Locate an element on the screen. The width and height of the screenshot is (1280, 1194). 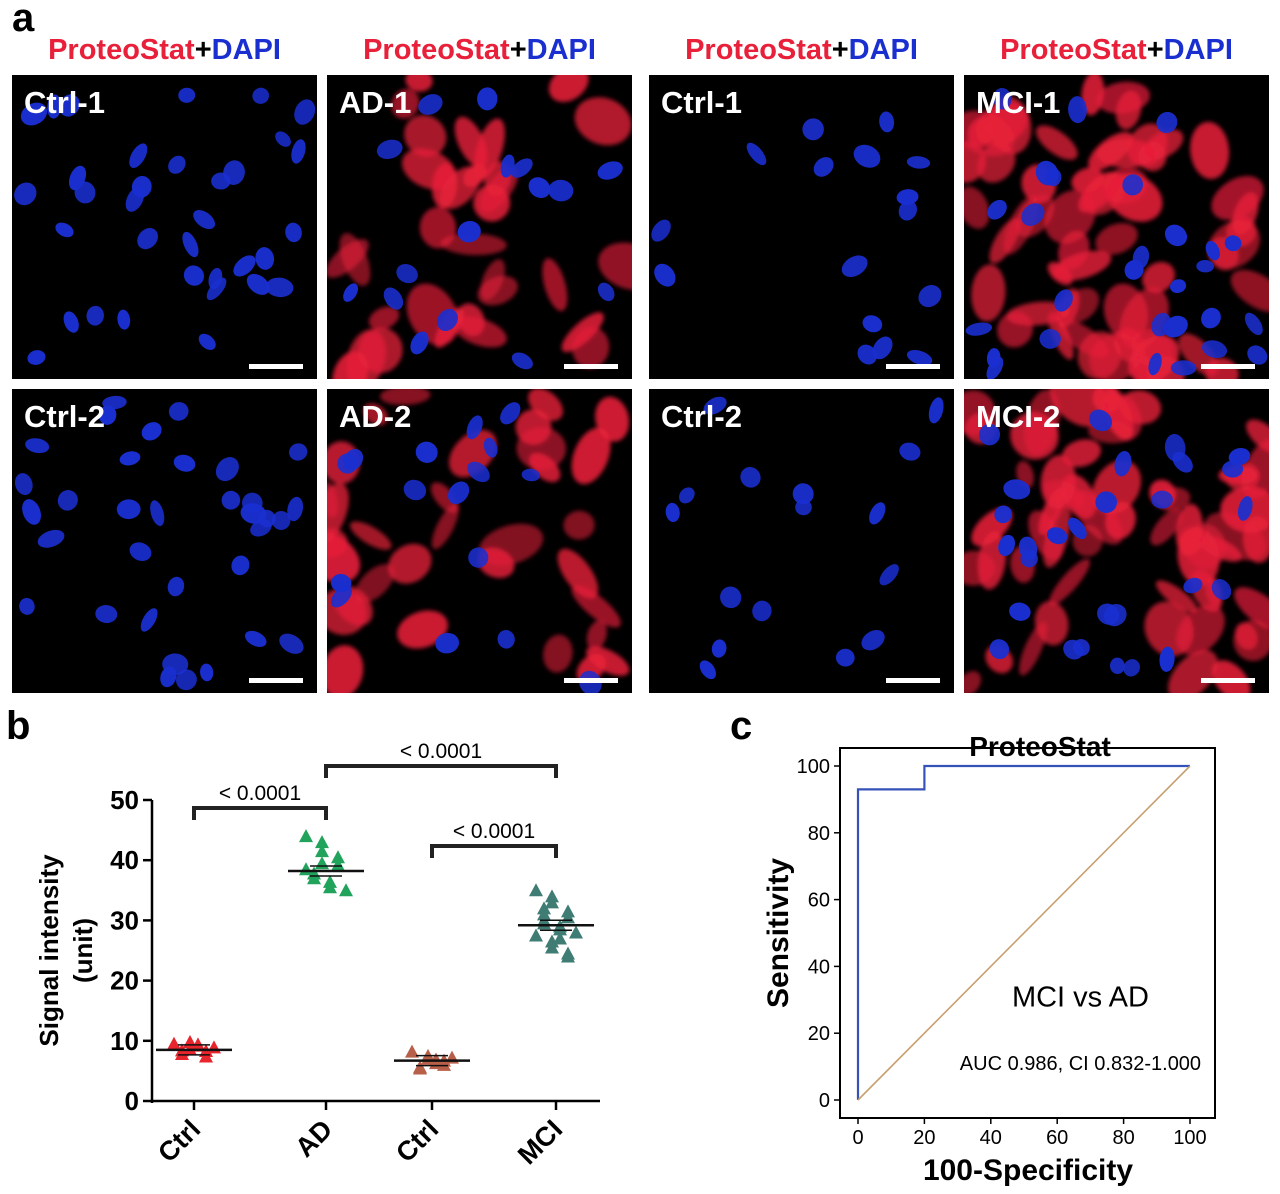
proteostat-signal is located at coordinates (478, 541).